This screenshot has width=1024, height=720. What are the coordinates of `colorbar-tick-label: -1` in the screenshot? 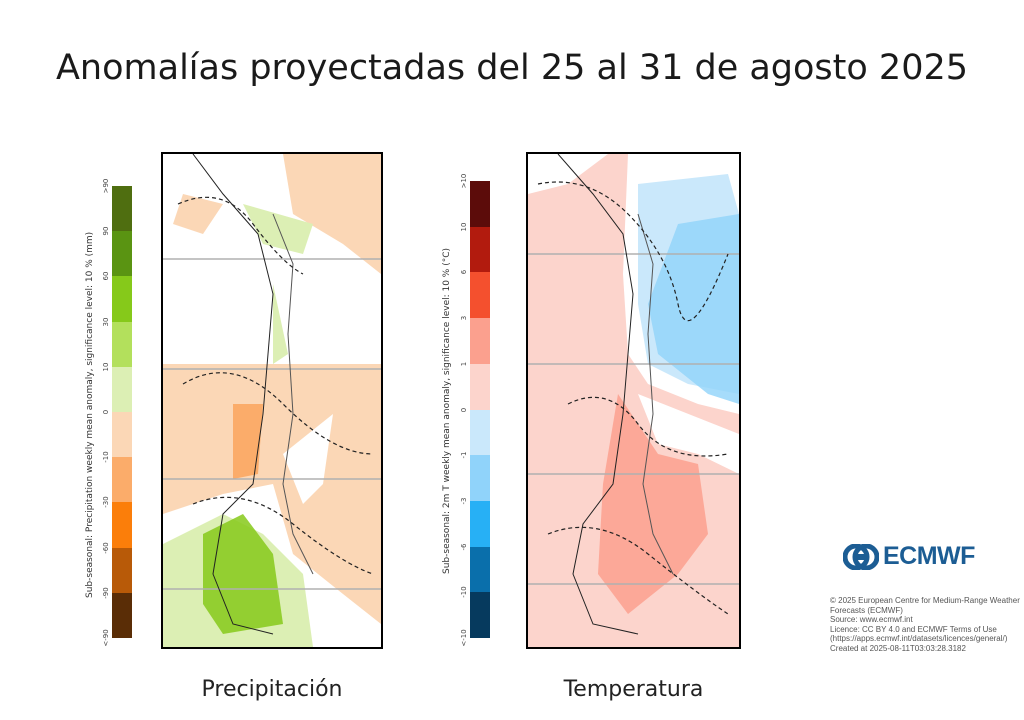 It's located at (464, 455).